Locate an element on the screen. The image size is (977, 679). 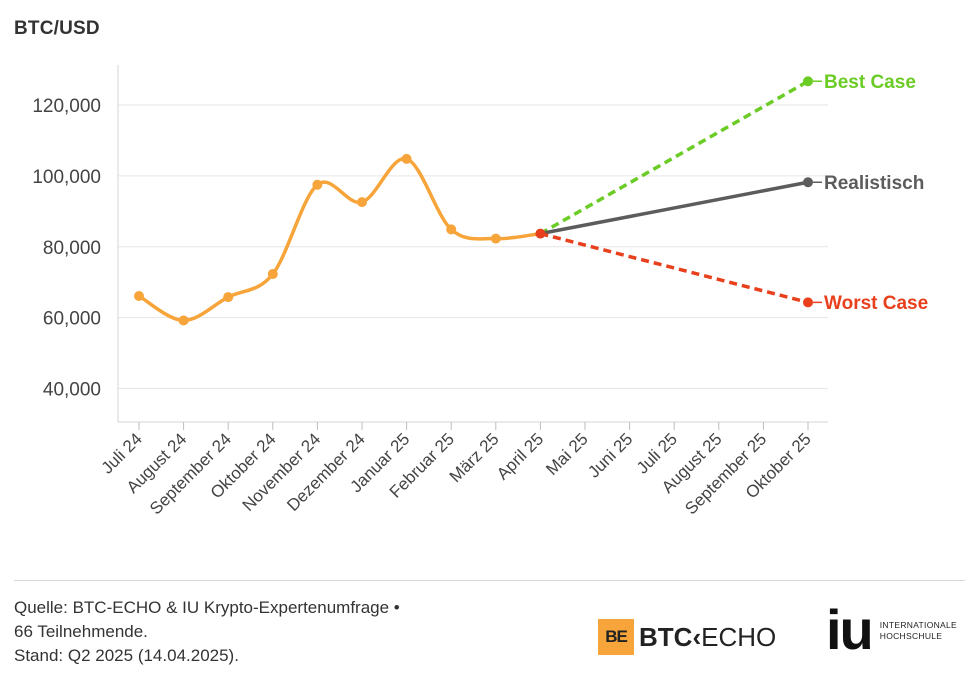
scenario-label: Worst Case is located at coordinates (876, 303).